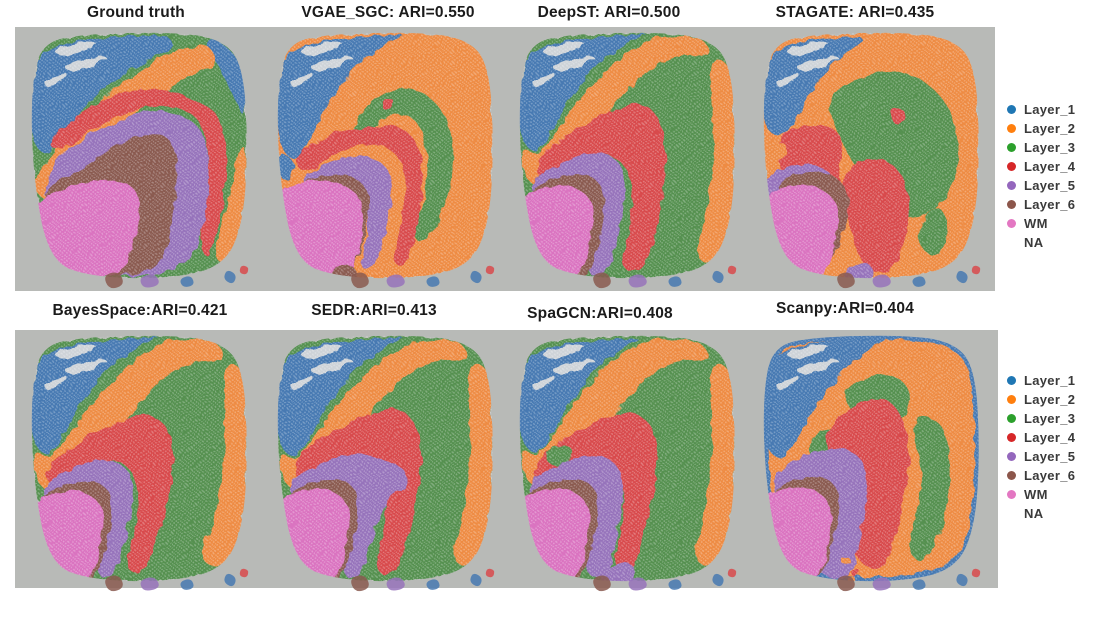 Image resolution: width=1106 pixels, height=619 pixels. I want to click on panel-vgae-sgc, so click(383, 161).